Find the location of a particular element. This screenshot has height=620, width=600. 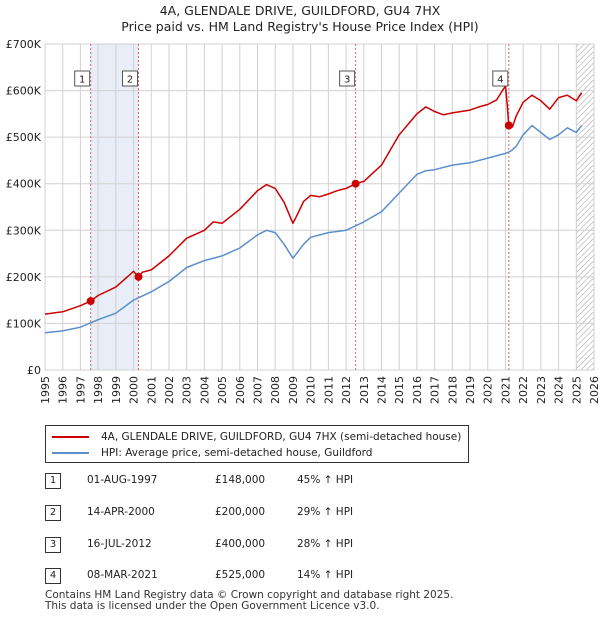

x-tick-label: 2026 is located at coordinates (594, 390).